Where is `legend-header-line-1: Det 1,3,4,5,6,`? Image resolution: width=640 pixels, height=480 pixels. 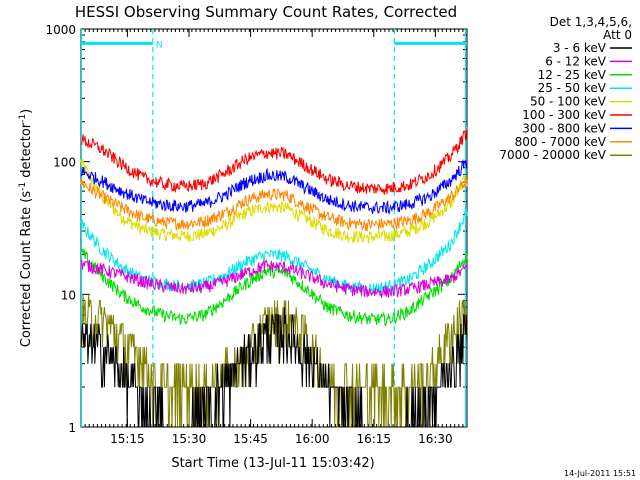
legend-header-line-1: Det 1,3,4,5,6, is located at coordinates (591, 22).